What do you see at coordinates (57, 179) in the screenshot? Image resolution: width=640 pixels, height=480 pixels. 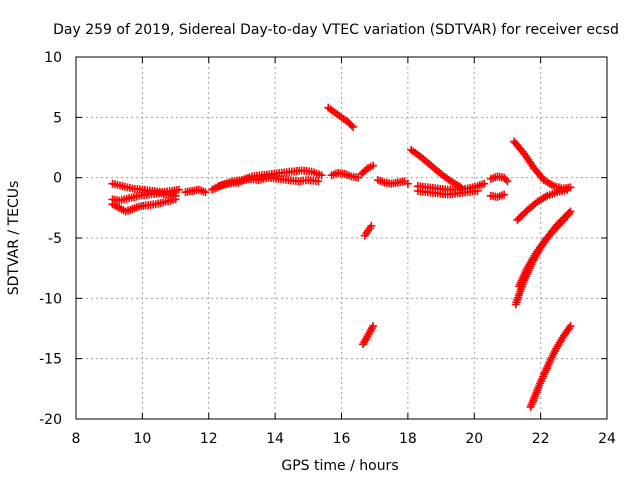 I see `y-tick-label: 0` at bounding box center [57, 179].